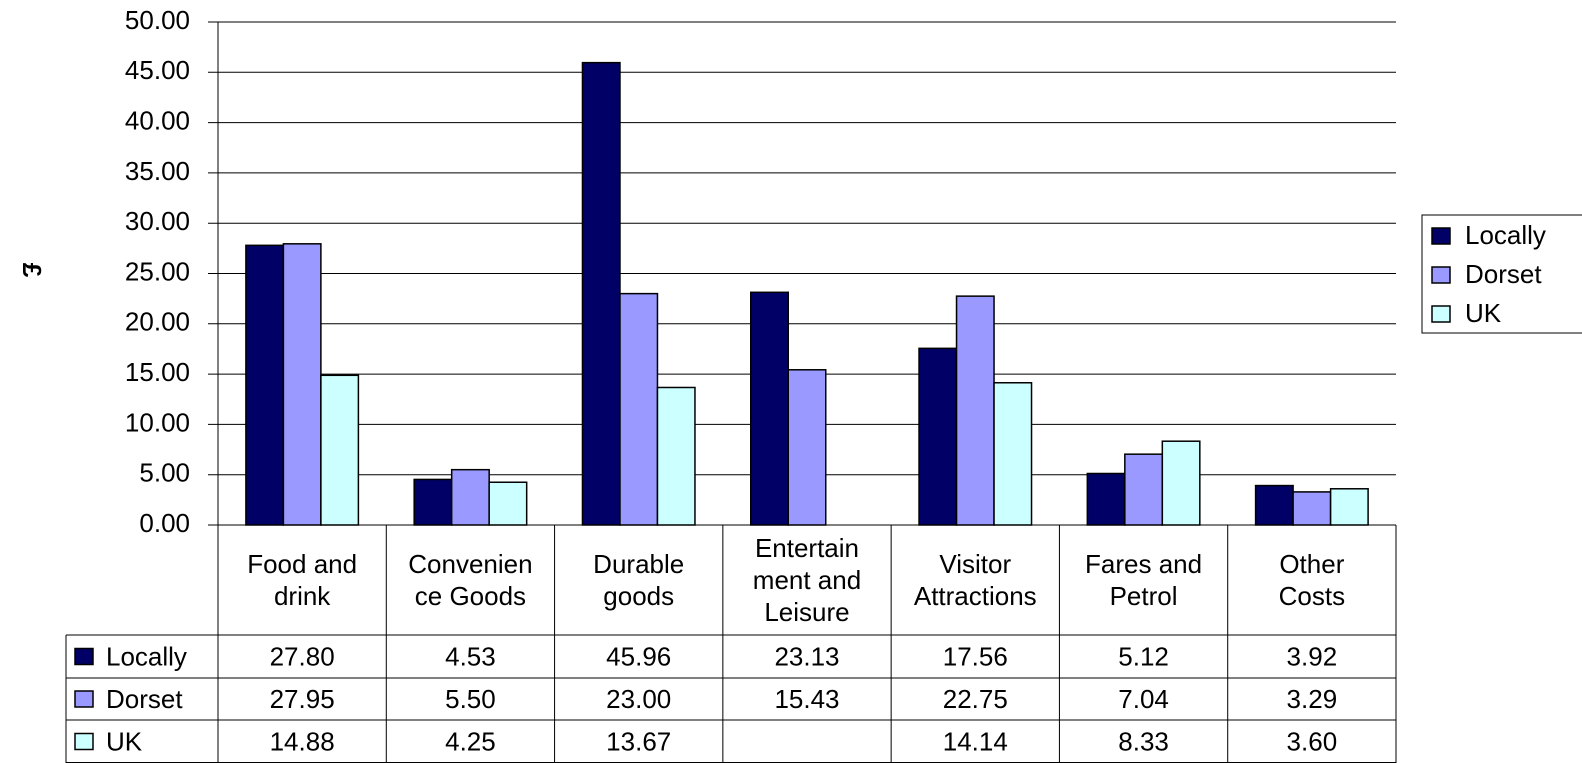 The height and width of the screenshot is (763, 1582). I want to click on legend-label: UK, so click(1483, 313).